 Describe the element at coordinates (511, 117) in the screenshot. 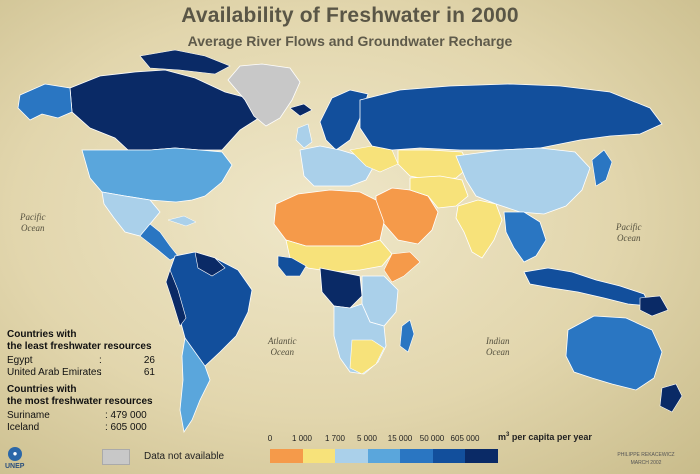

I see `region-russia` at that location.